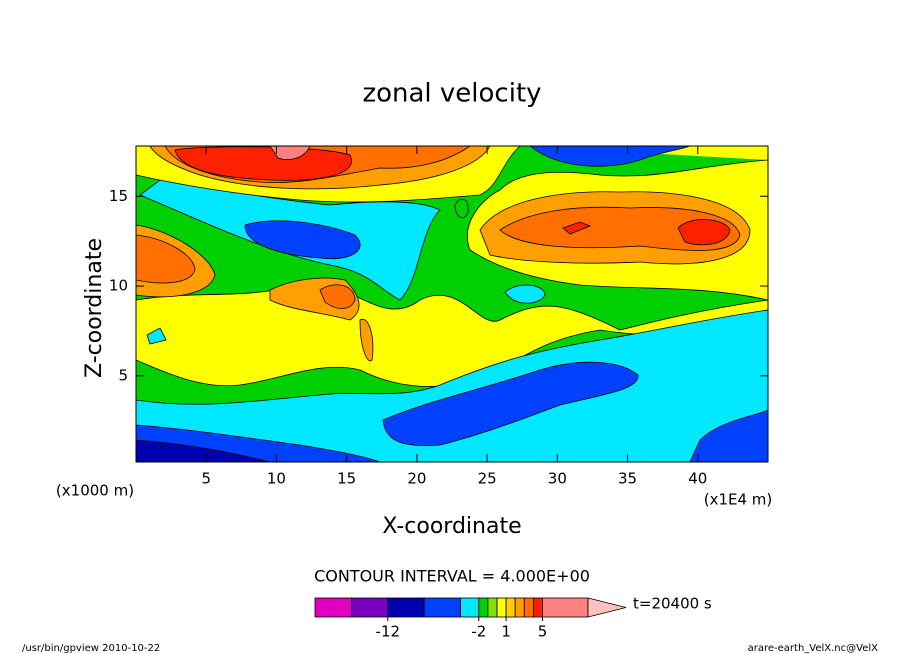 Image resolution: width=904 pixels, height=654 pixels. What do you see at coordinates (543, 632) in the screenshot?
I see `colorbar-tick-label: 5` at bounding box center [543, 632].